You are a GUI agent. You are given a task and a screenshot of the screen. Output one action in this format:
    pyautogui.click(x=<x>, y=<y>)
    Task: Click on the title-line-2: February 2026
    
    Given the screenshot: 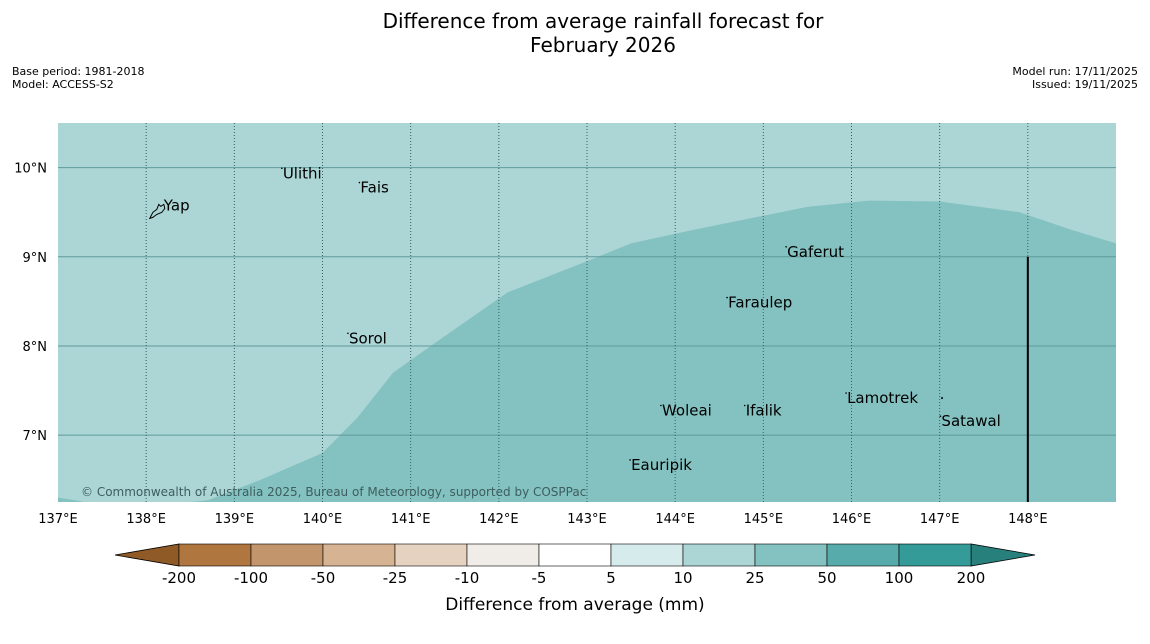 What is the action you would take?
    pyautogui.click(x=603, y=45)
    